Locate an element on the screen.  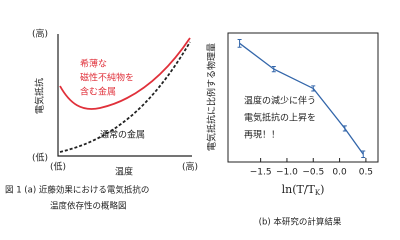
x-low: (低) is located at coordinates (58, 167).